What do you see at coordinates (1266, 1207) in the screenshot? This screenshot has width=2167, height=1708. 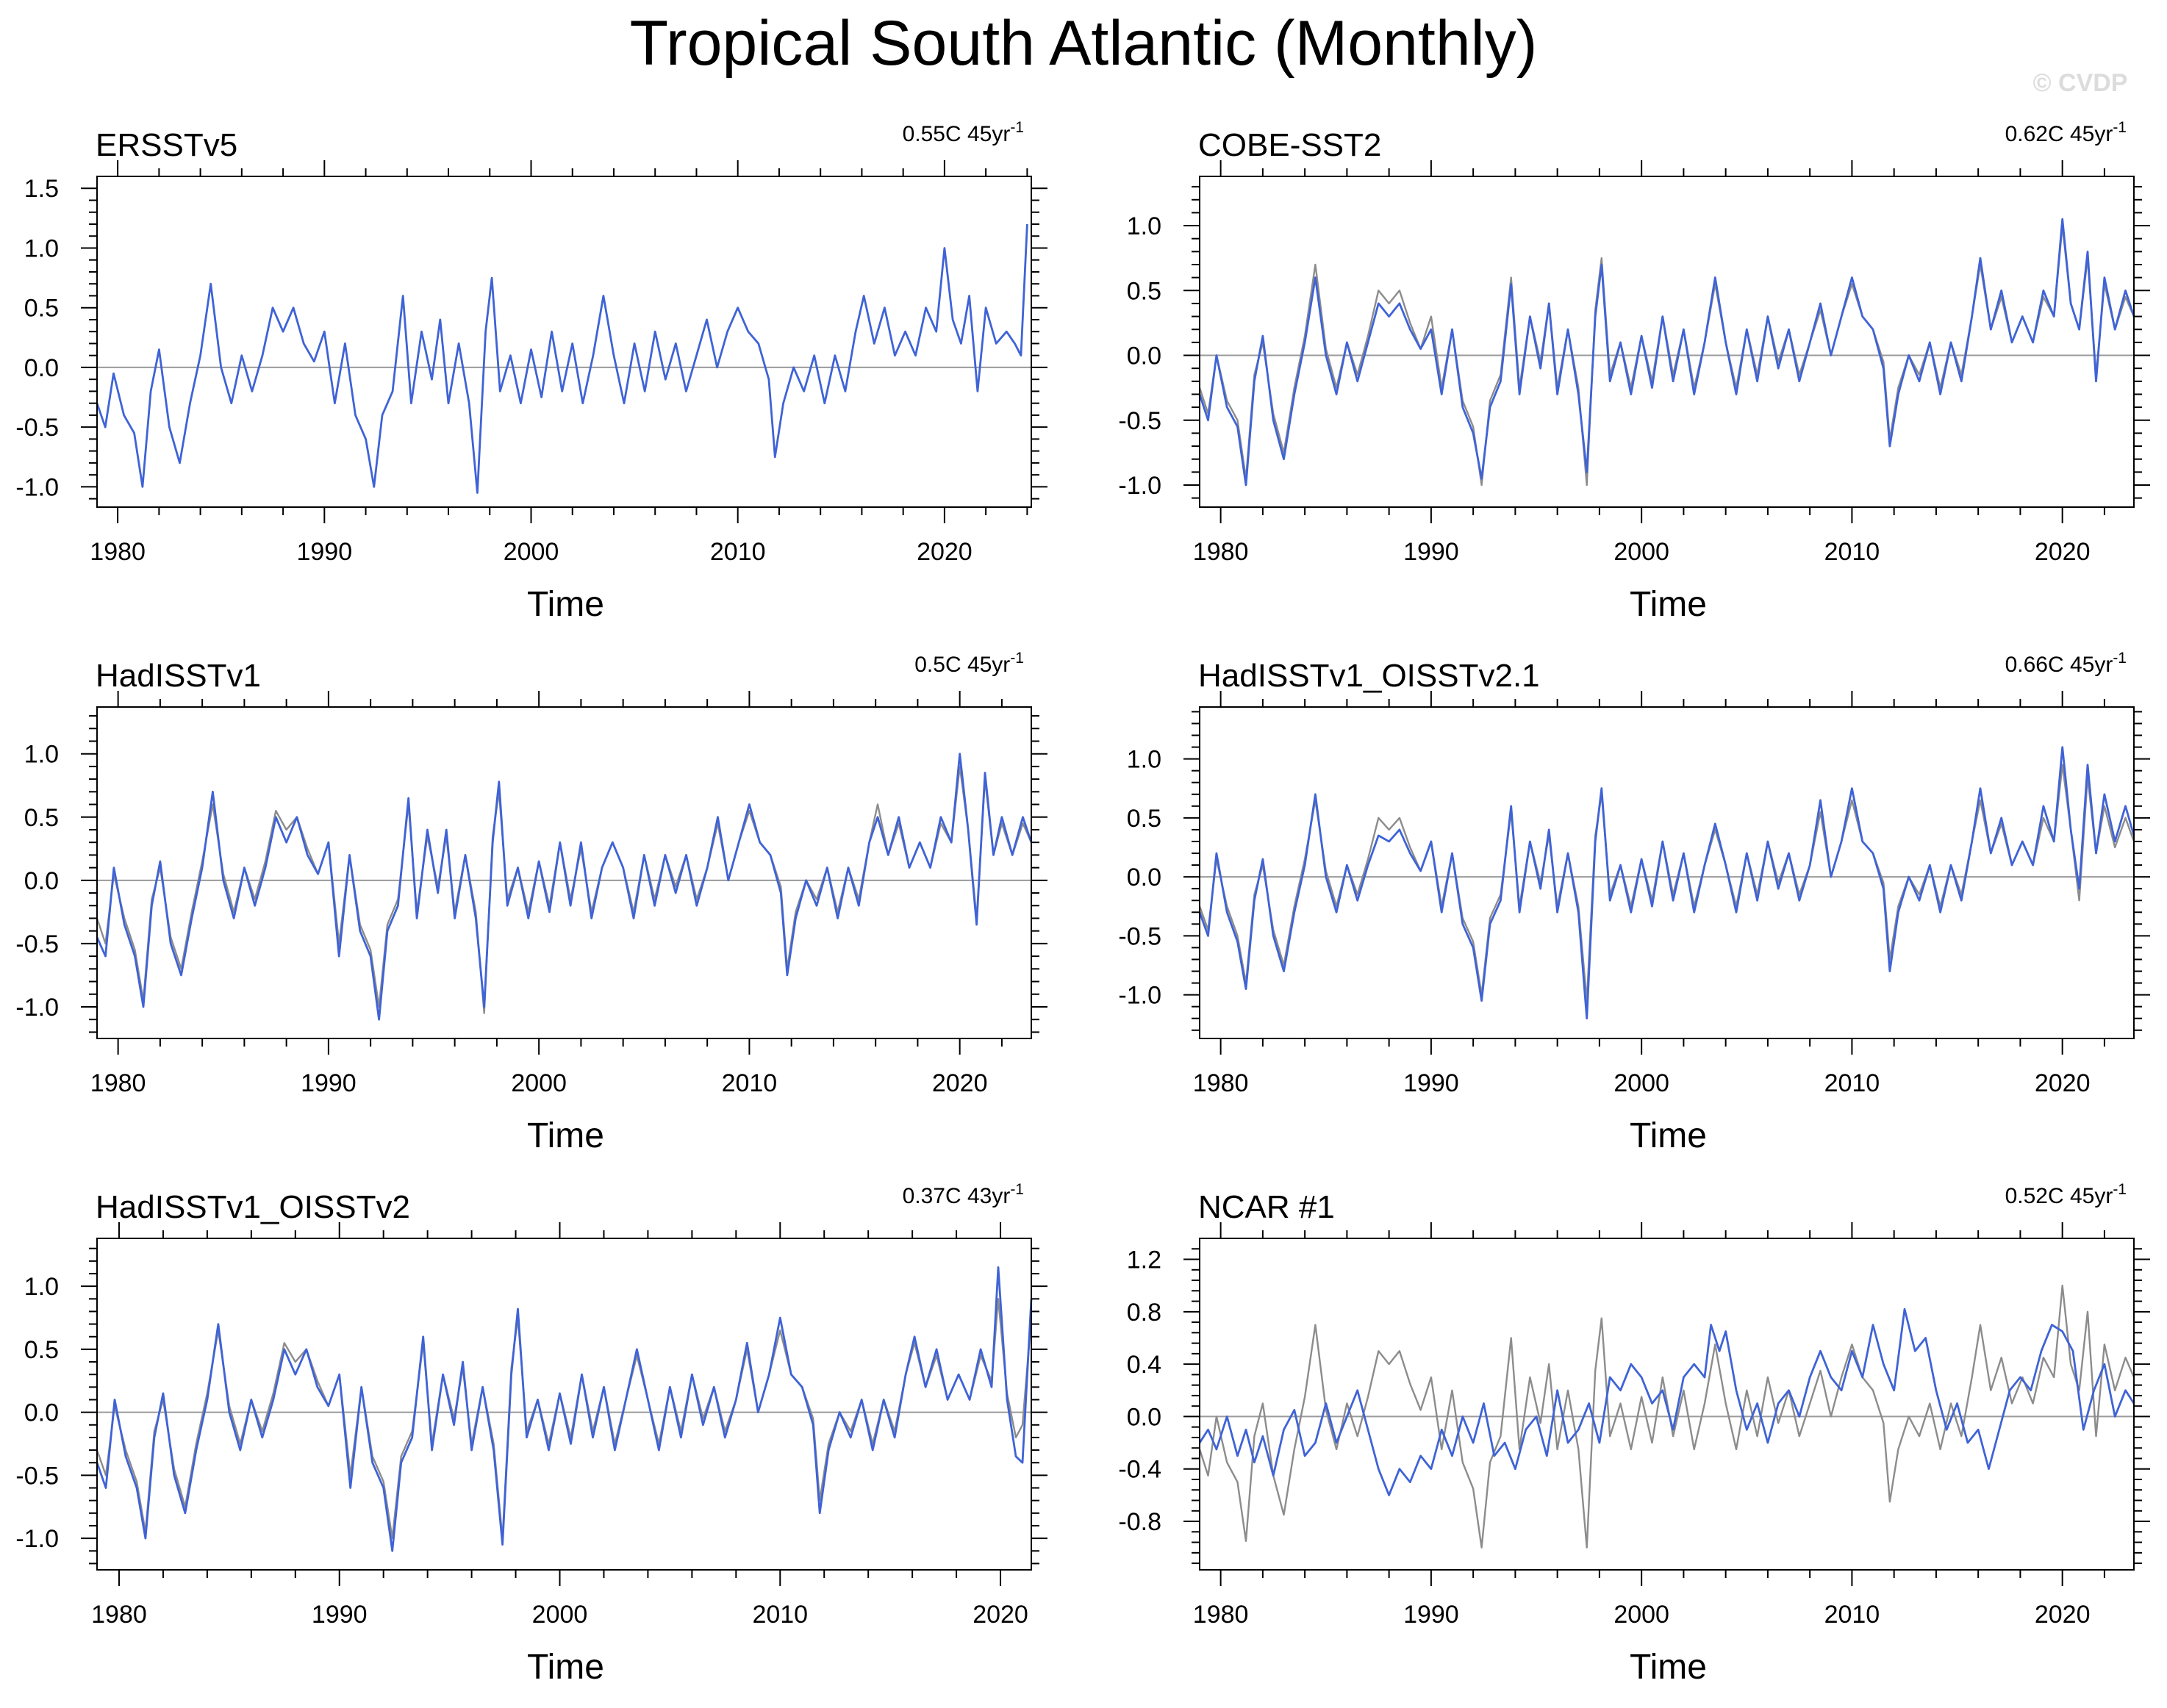 I see `panel-title: NCAR #1` at bounding box center [1266, 1207].